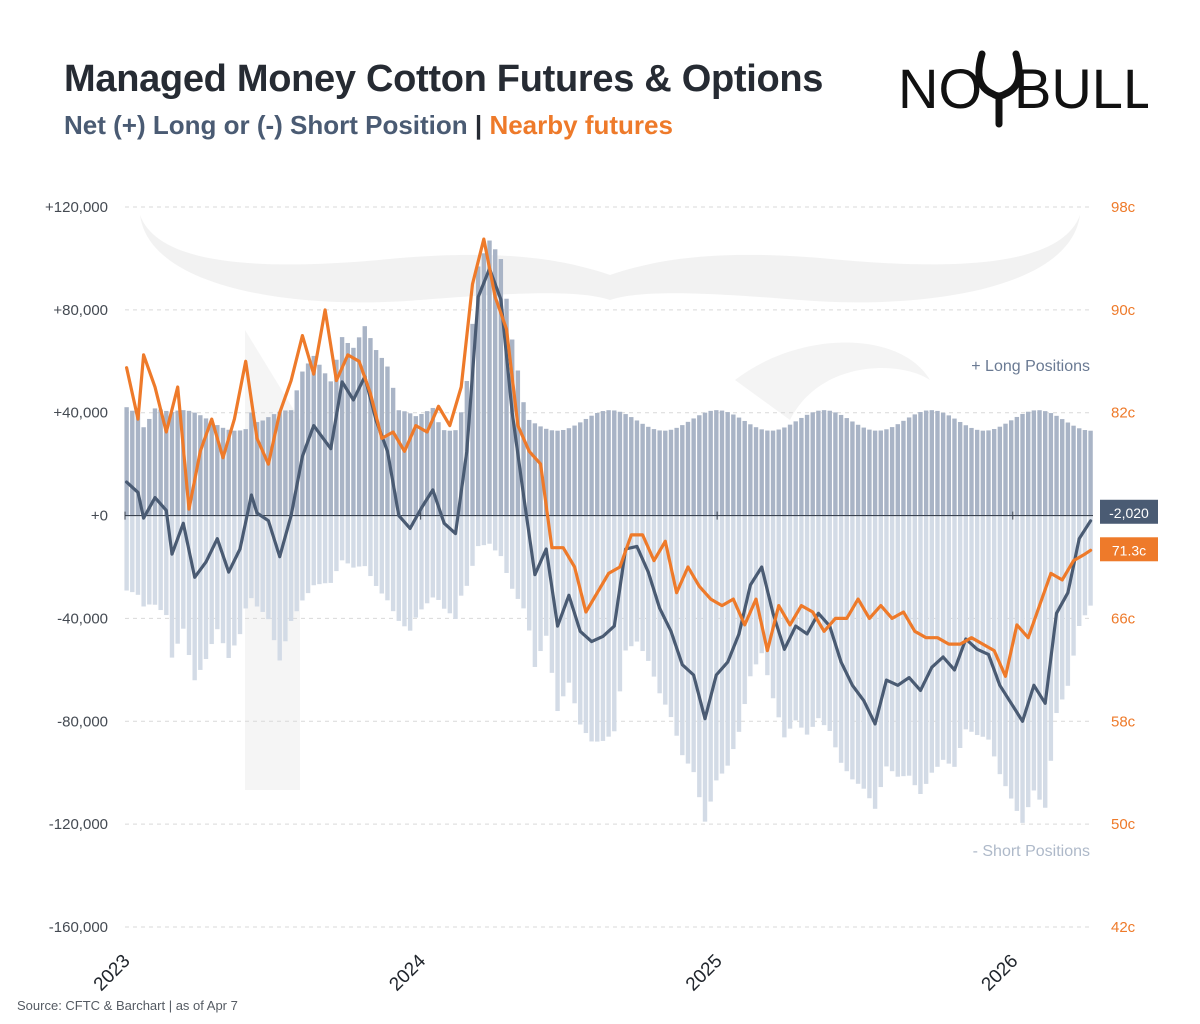 This screenshot has width=1200, height=1024. What do you see at coordinates (1129, 550) in the screenshot?
I see `futures-last-value-label-text: 71.3c` at bounding box center [1129, 550].